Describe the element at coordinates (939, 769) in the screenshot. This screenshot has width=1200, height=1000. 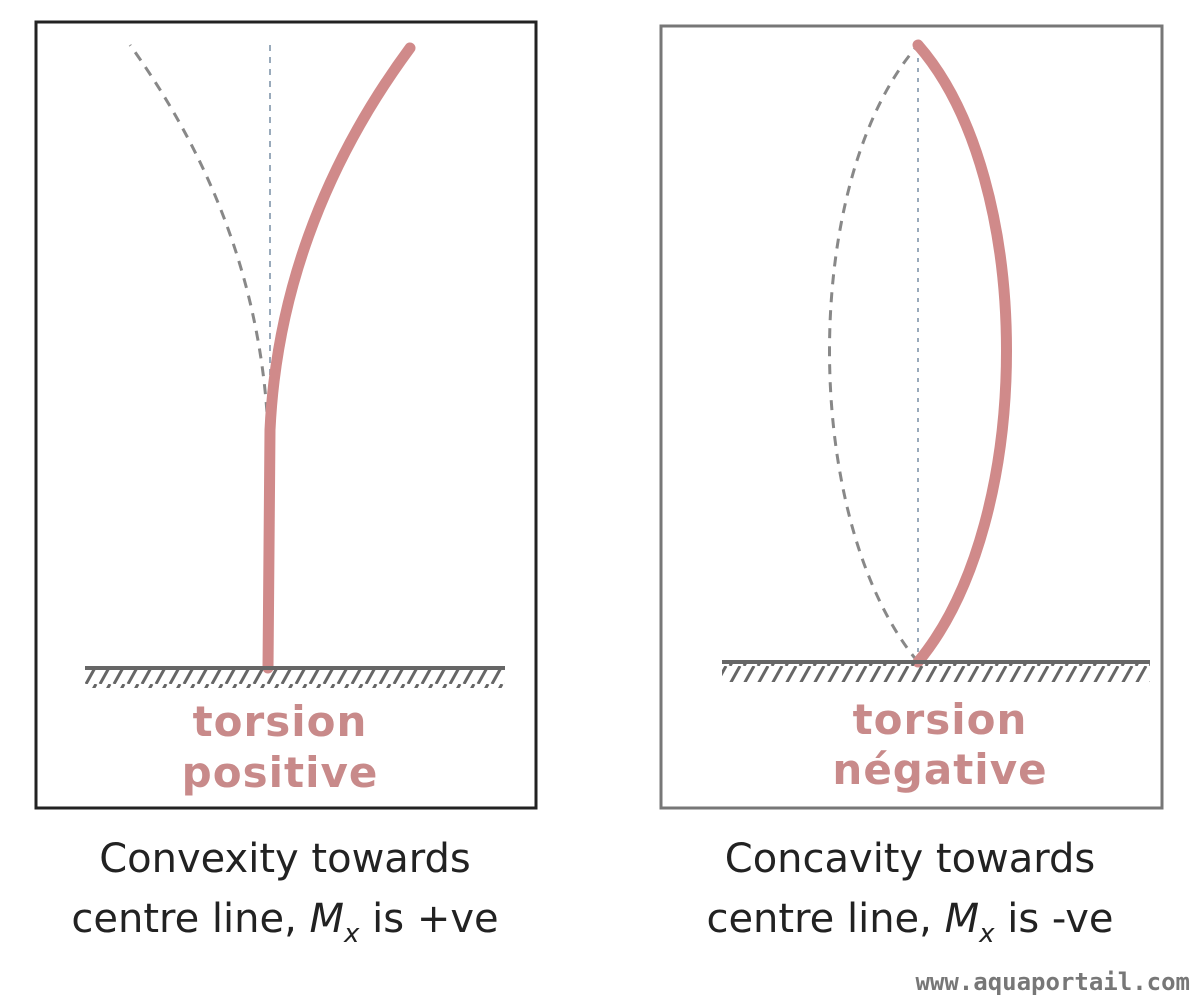
I see `label: négative` at that location.